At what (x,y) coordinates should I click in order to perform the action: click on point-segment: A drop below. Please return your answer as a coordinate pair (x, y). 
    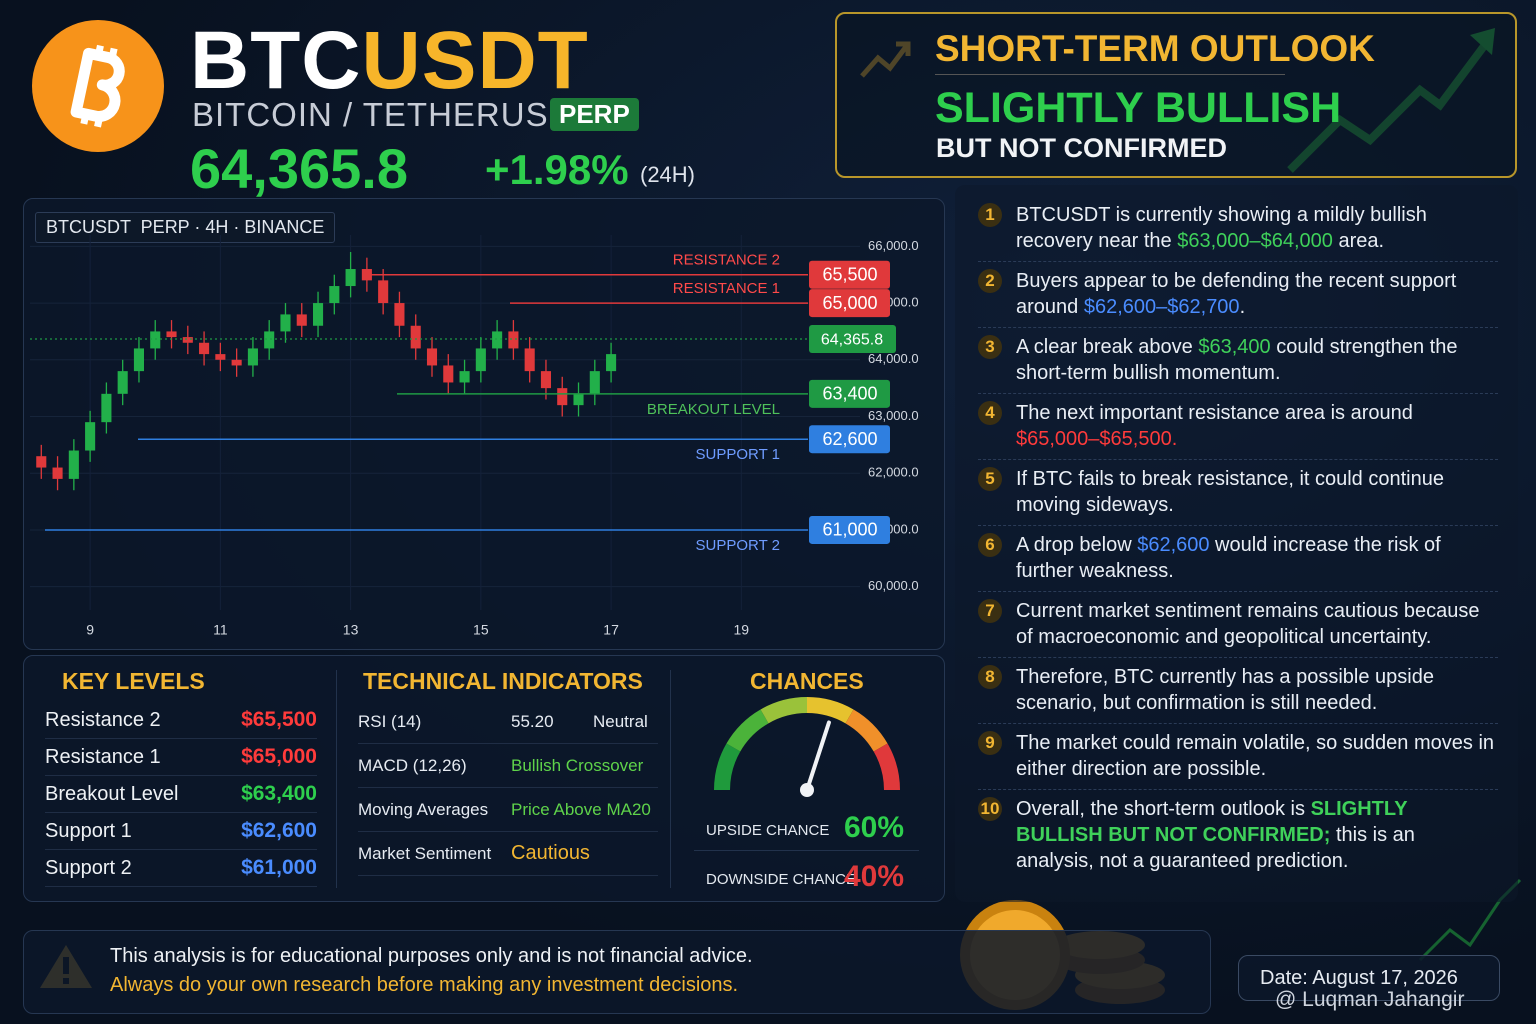
    Looking at the image, I should click on (1077, 545).